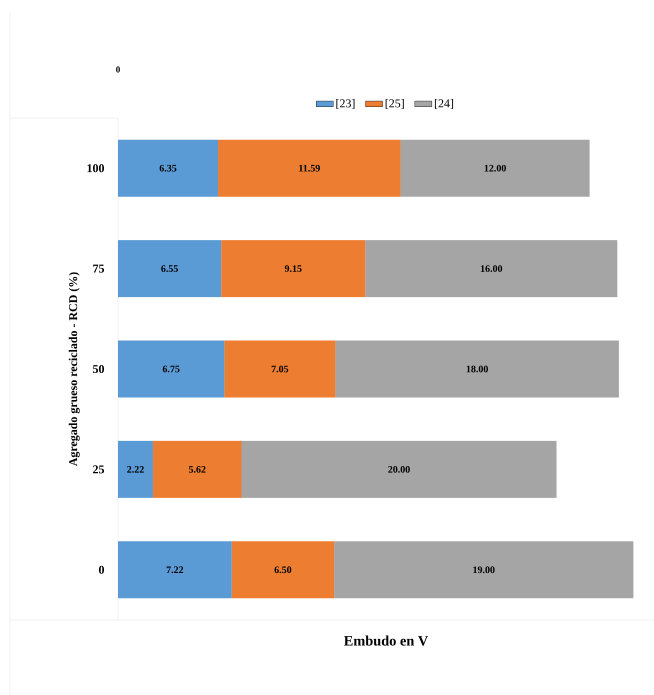  I want to click on data-label: 9.15, so click(293, 268).